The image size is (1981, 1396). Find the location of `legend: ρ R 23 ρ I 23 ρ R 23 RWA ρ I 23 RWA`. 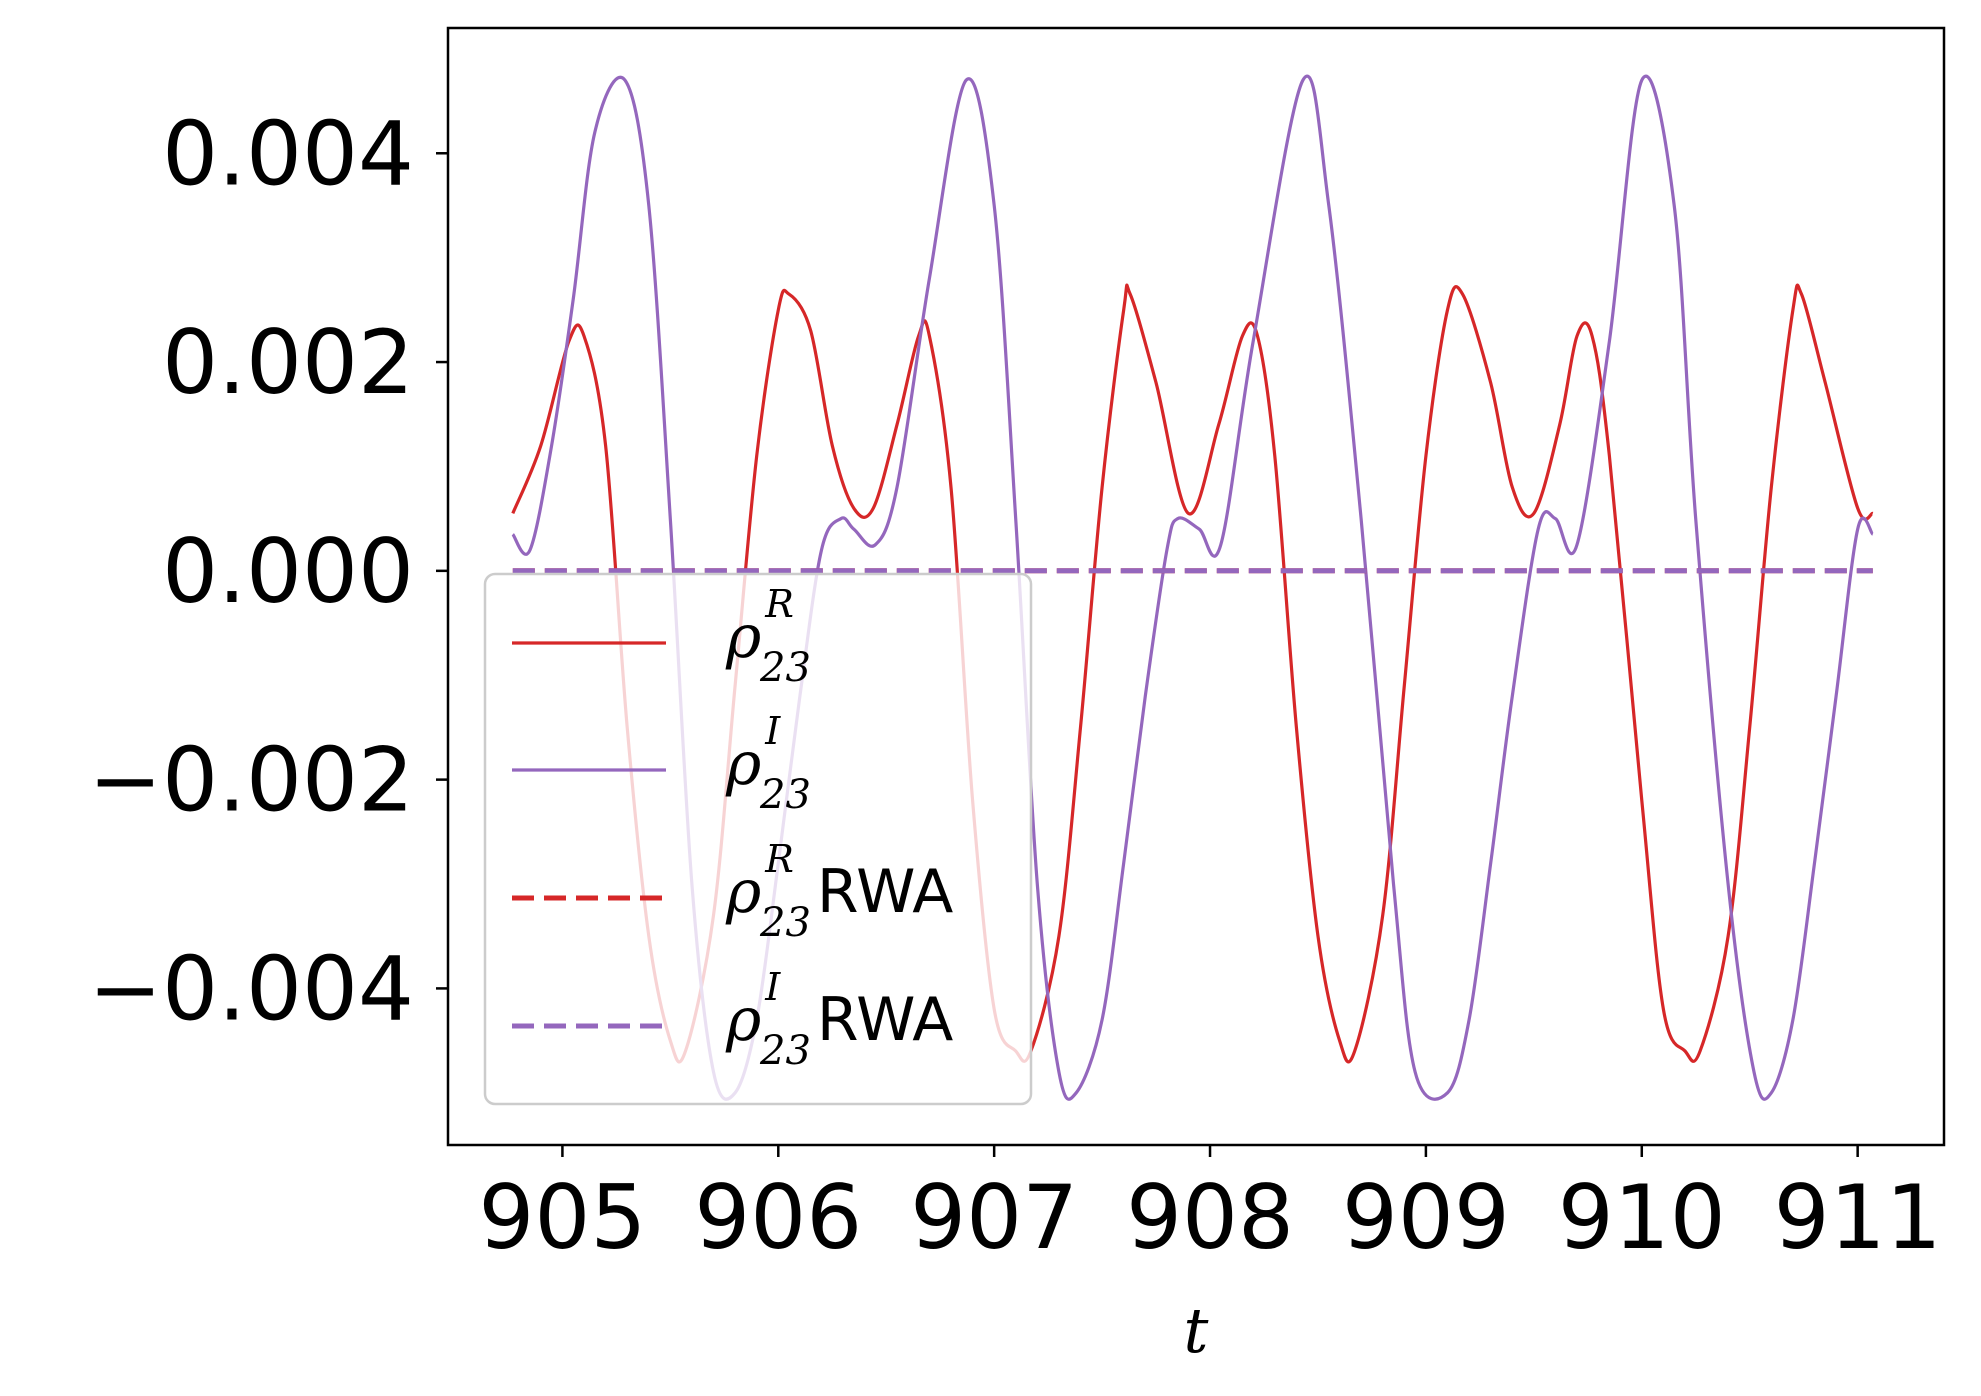

legend: ρ R 23 ρ I 23 ρ R 23 RWA ρ I 23 RWA is located at coordinates (758, 839).